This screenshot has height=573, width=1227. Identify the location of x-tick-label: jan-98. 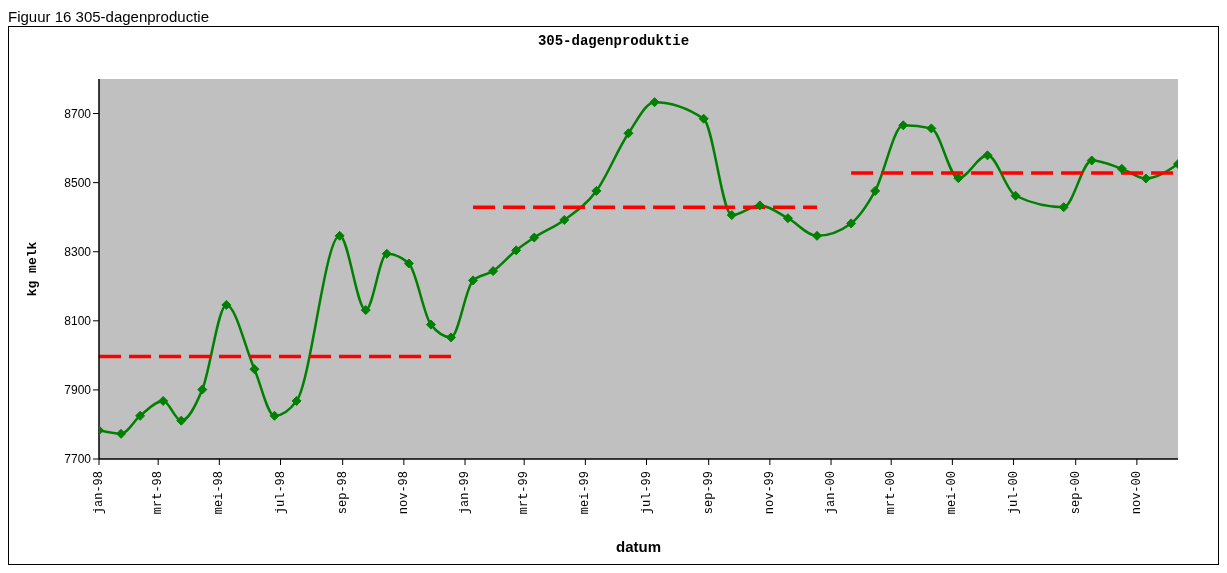
(99, 493).